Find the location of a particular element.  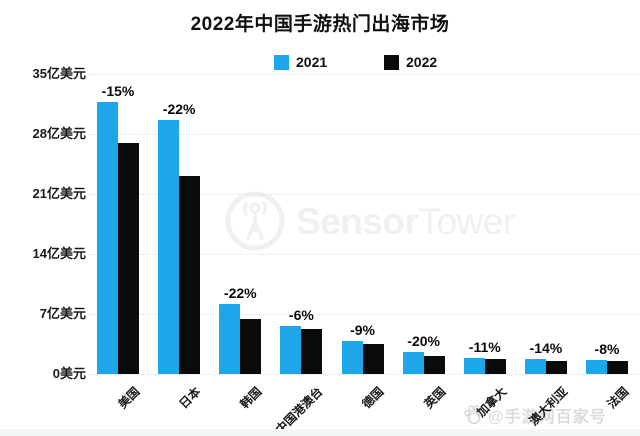

legend-item-2022: 2022 is located at coordinates (410, 62).